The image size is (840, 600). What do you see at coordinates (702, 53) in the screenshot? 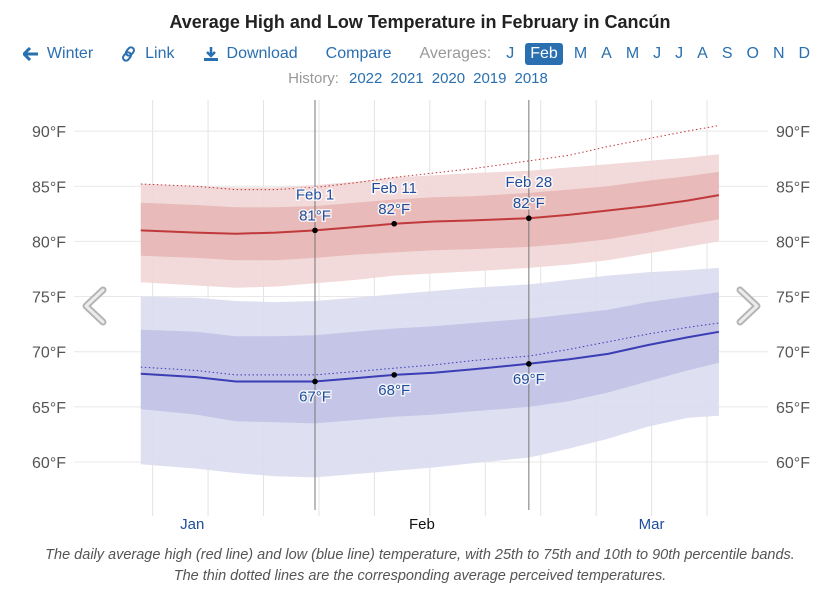
I see `month-link-aug: A` at bounding box center [702, 53].